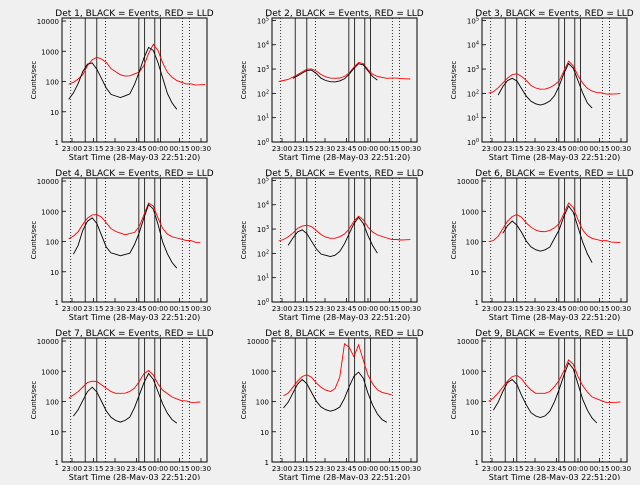 The image size is (640, 485). Describe the element at coordinates (554, 334) in the screenshot. I see `panel-title: Det 9, BLACK = Events, RED = LLD` at that location.